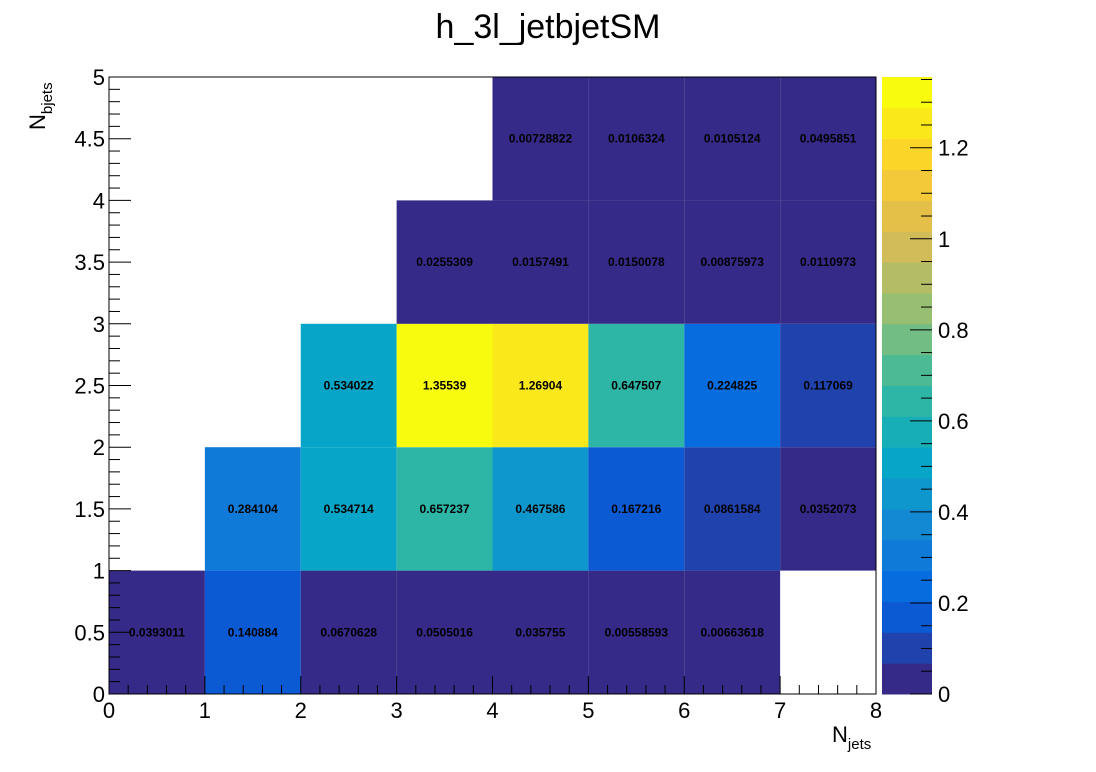  Describe the element at coordinates (732, 262) in the screenshot. I see `cell-value-label: 0.00875973` at that location.